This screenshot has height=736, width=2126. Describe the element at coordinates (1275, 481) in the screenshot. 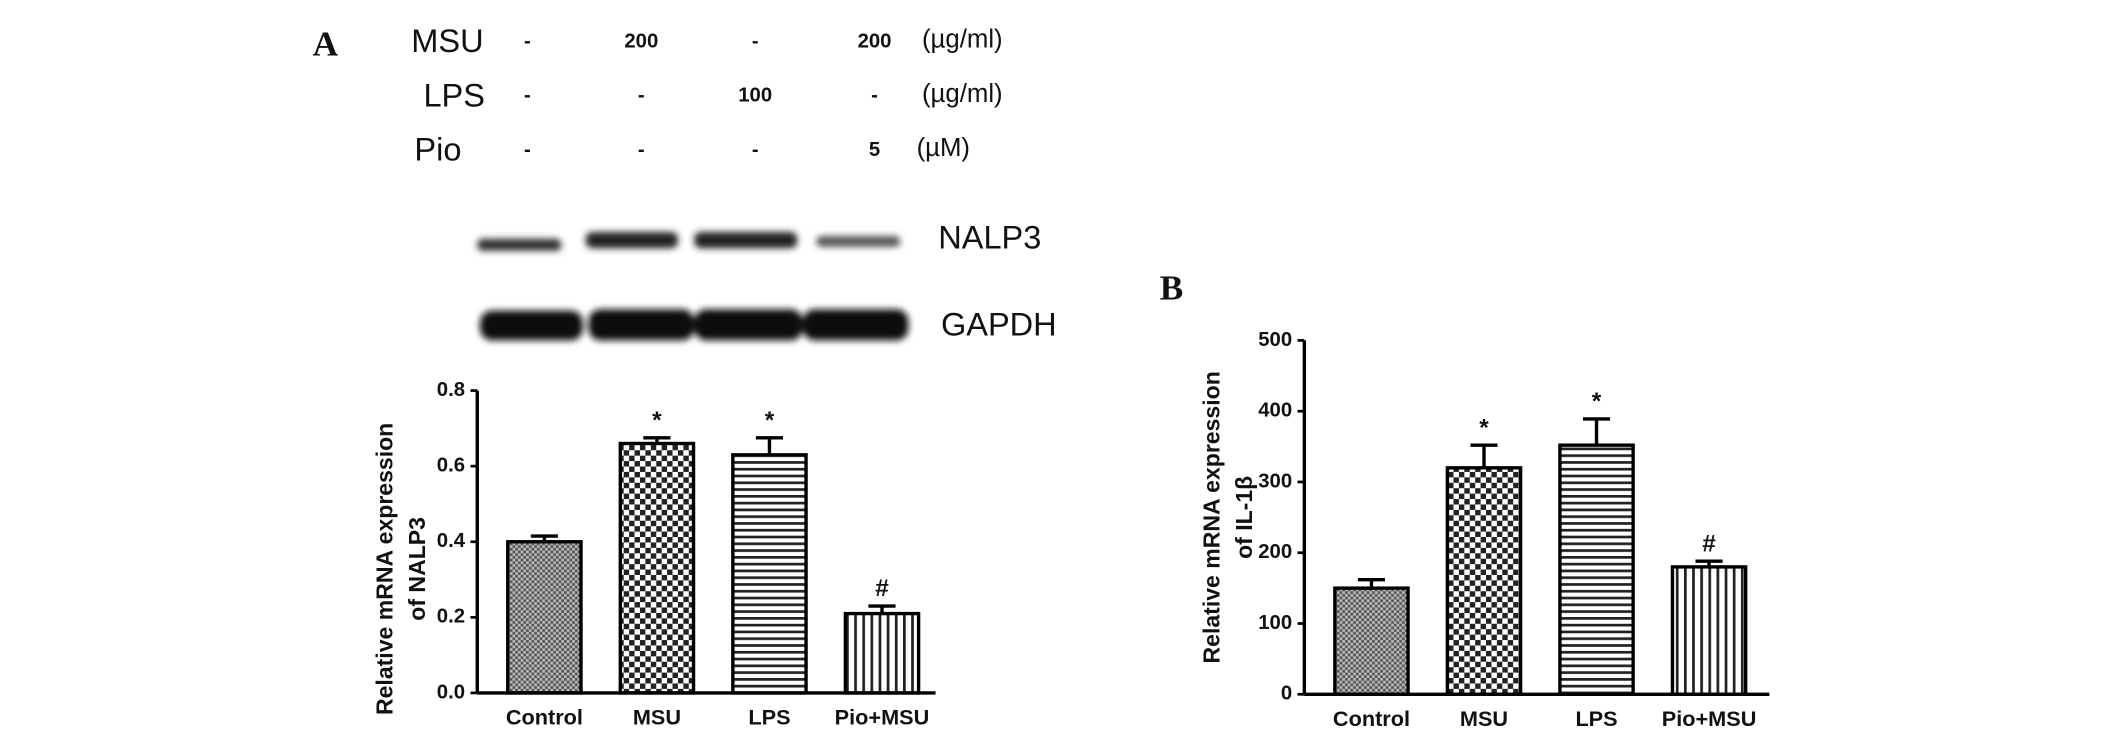

I see `y-tick-label: 300` at that location.